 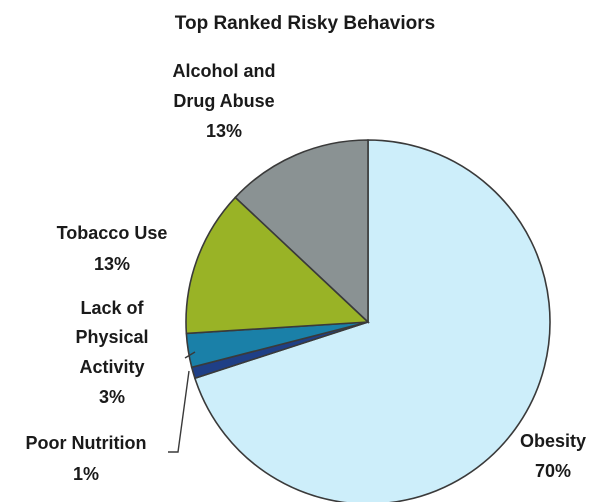 I want to click on label-lack-value: 3%, so click(x=112, y=397).